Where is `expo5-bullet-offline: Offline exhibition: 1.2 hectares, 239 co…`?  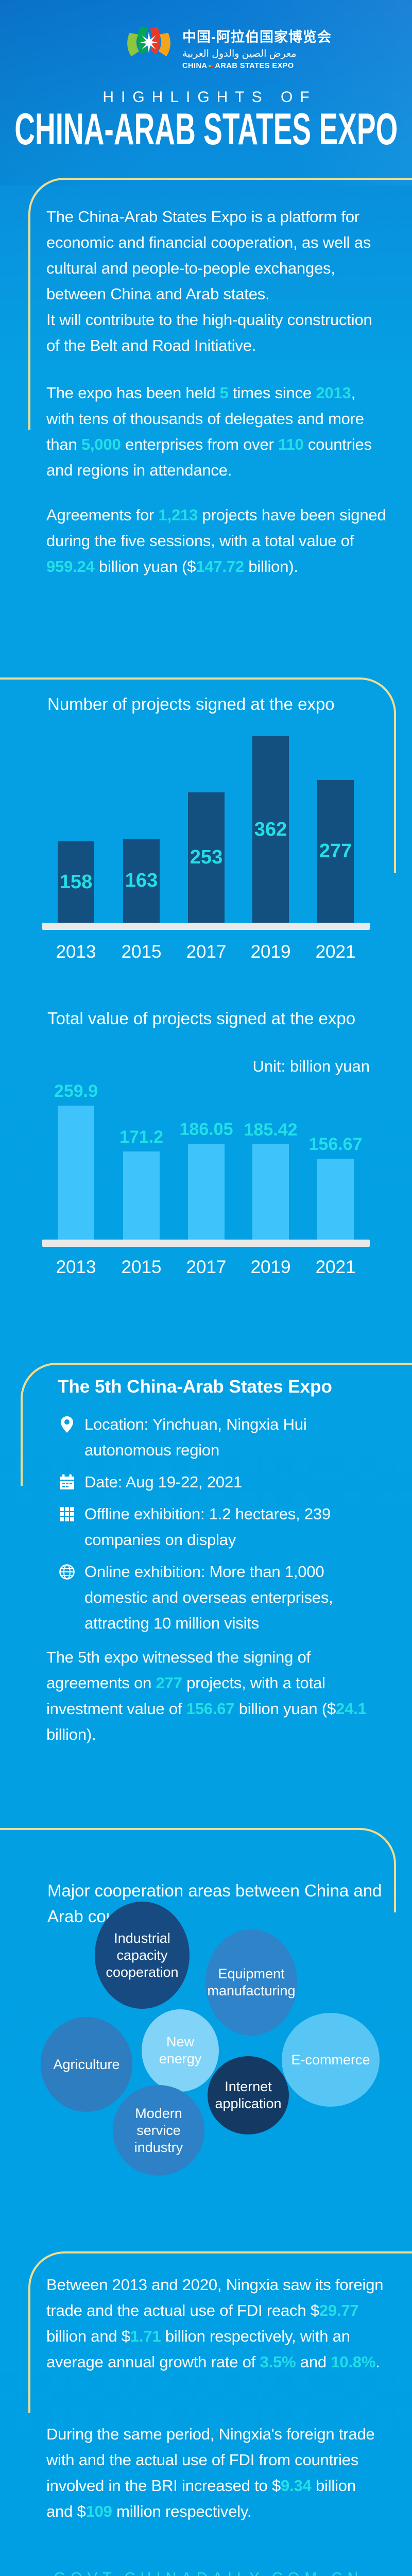
expo5-bullet-offline: Offline exhibition: 1.2 hectares, 239 co… is located at coordinates (213, 1527).